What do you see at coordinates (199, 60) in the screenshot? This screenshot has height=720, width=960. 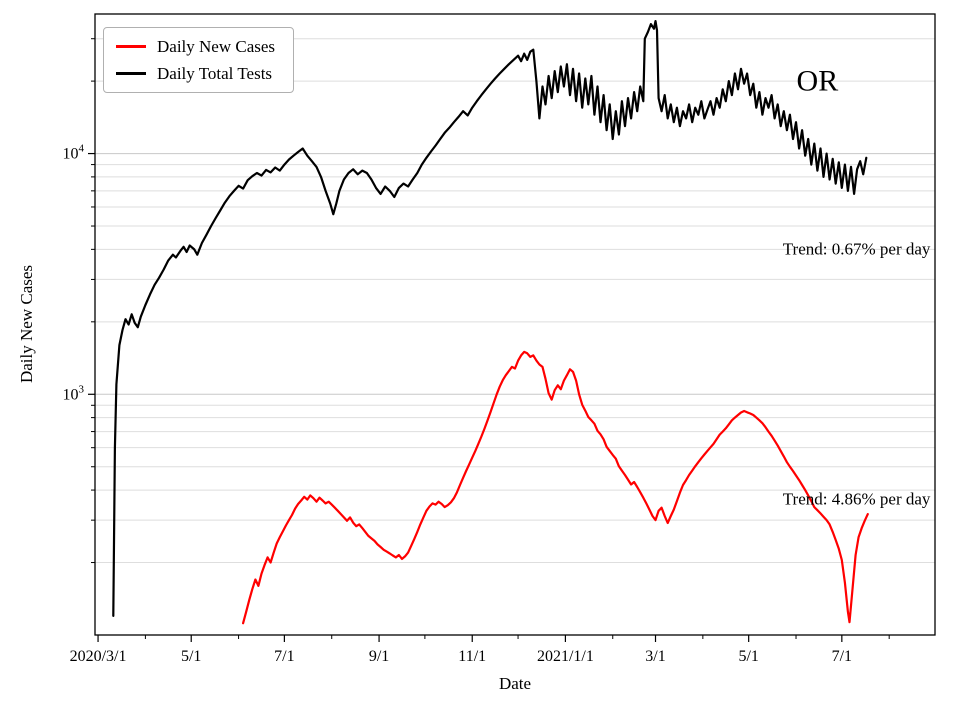 I see `legend: Daily New Cases Daily Total Tests` at bounding box center [199, 60].